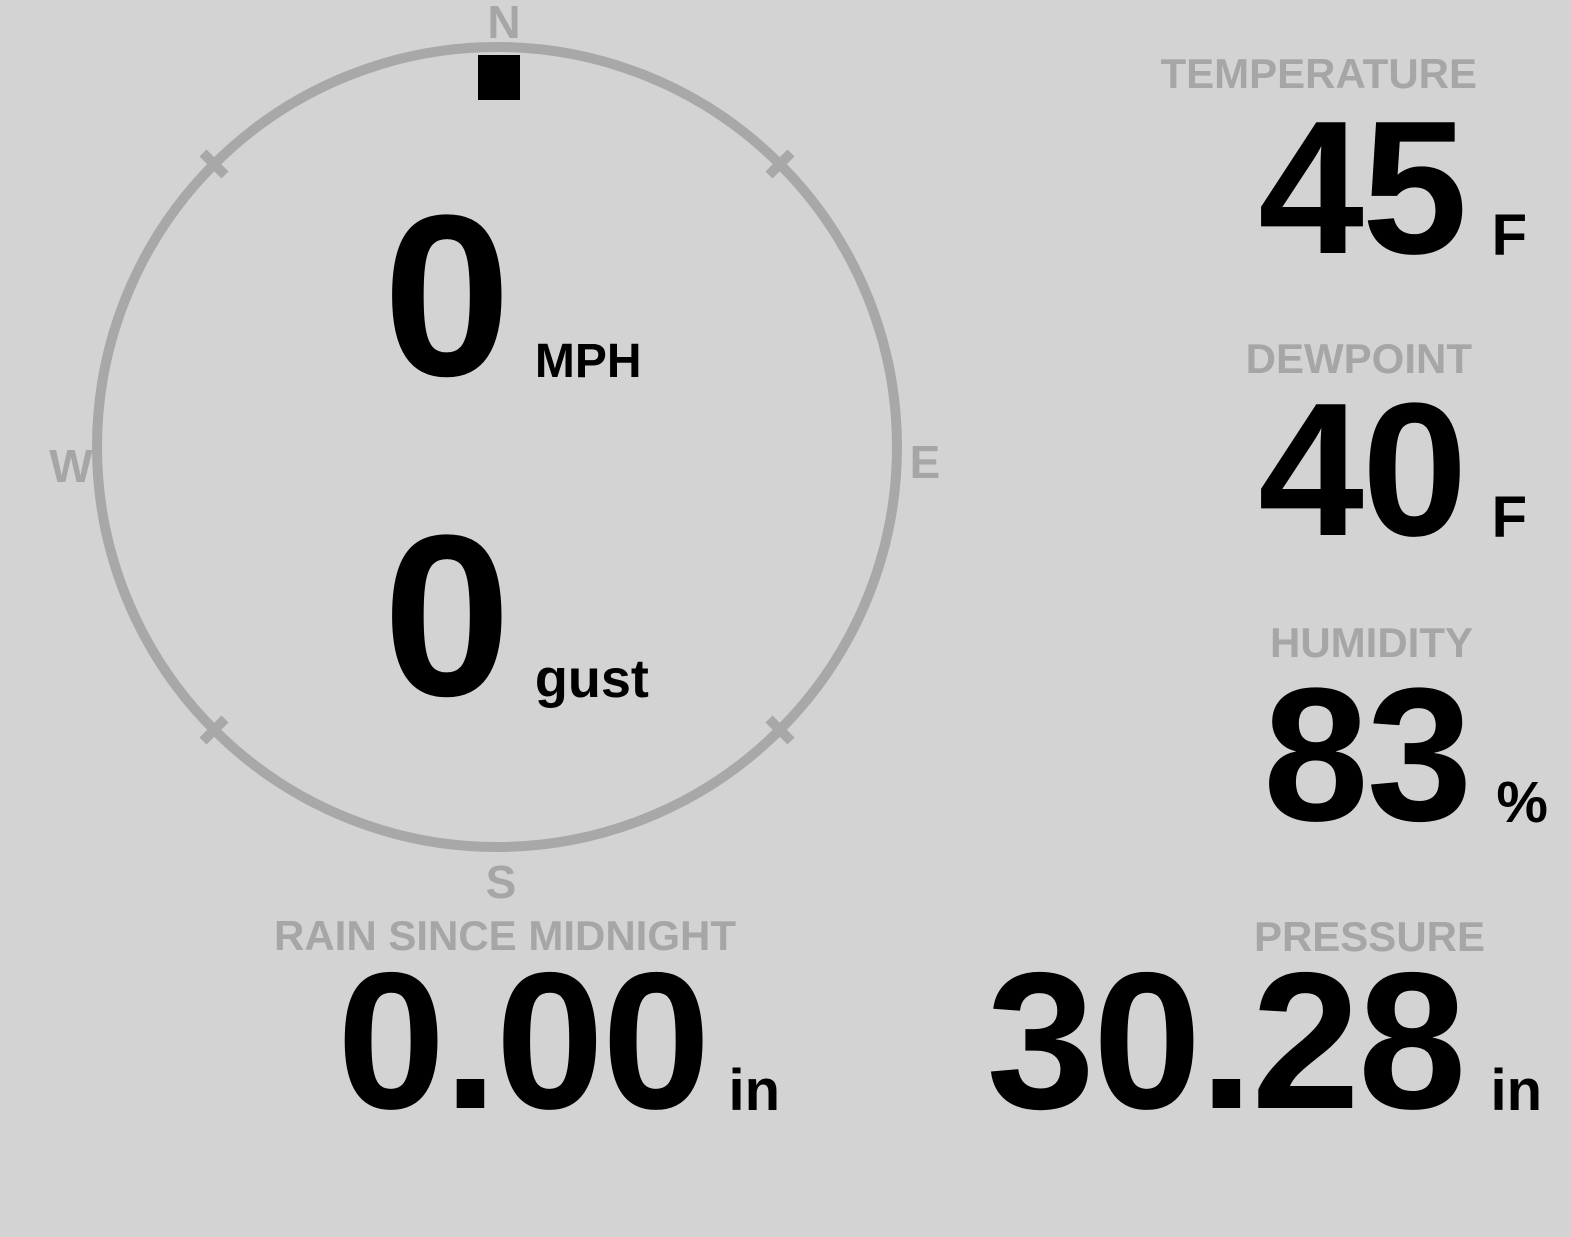  I want to click on pressure-unit: in, so click(1516, 1090).